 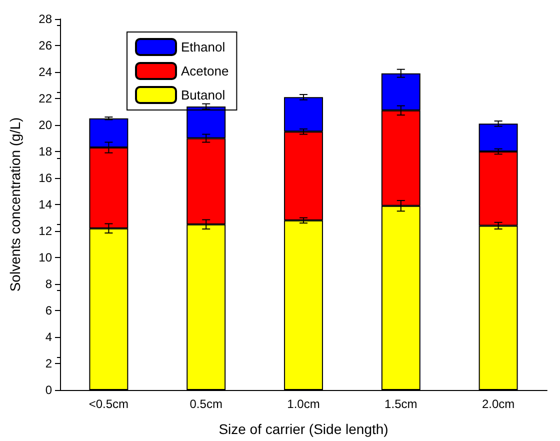 What do you see at coordinates (303, 404) in the screenshot?
I see `x-tick-label: 1.0cm` at bounding box center [303, 404].